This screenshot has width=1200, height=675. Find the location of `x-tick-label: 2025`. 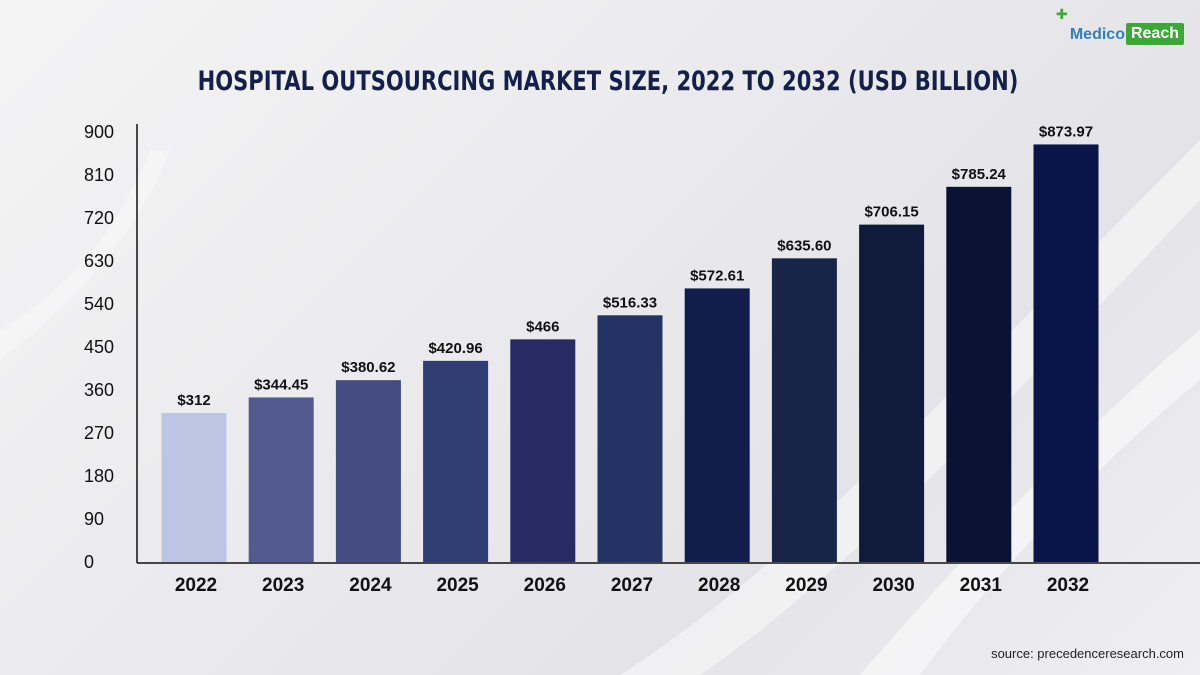

x-tick-label: 2025 is located at coordinates (457, 585).